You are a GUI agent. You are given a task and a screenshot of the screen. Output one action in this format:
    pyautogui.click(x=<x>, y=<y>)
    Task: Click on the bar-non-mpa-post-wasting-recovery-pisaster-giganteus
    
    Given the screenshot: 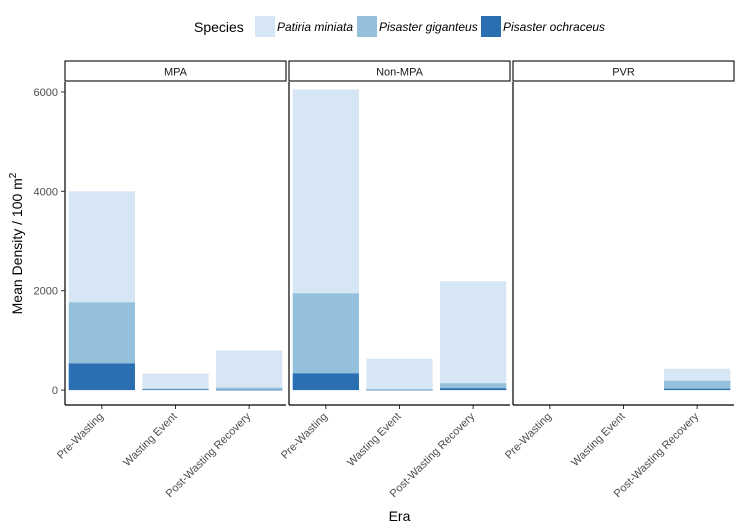 What is the action you would take?
    pyautogui.click(x=473, y=386)
    